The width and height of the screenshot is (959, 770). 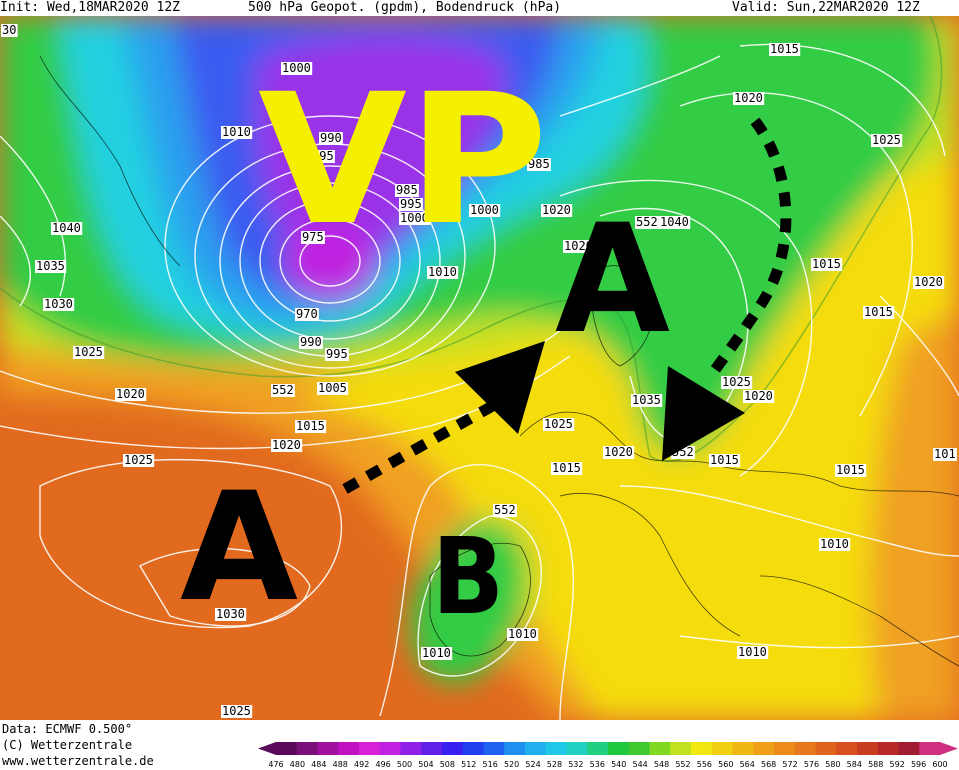 What do you see at coordinates (826, 7) in the screenshot?
I see `valid-time: Valid: Sun,22MAR2020 12Z` at bounding box center [826, 7].